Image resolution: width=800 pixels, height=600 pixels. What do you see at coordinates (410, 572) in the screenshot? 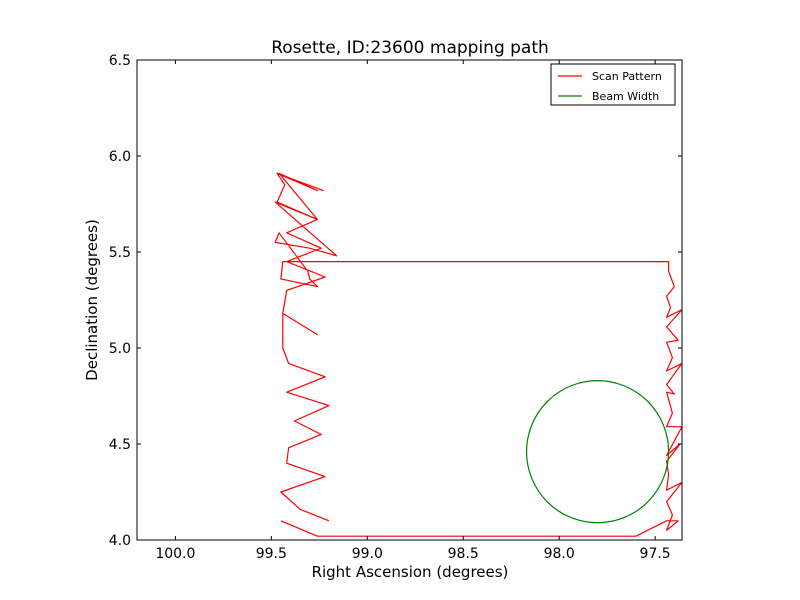
I see `x-axis-label: Right Ascension (degrees)` at bounding box center [410, 572].